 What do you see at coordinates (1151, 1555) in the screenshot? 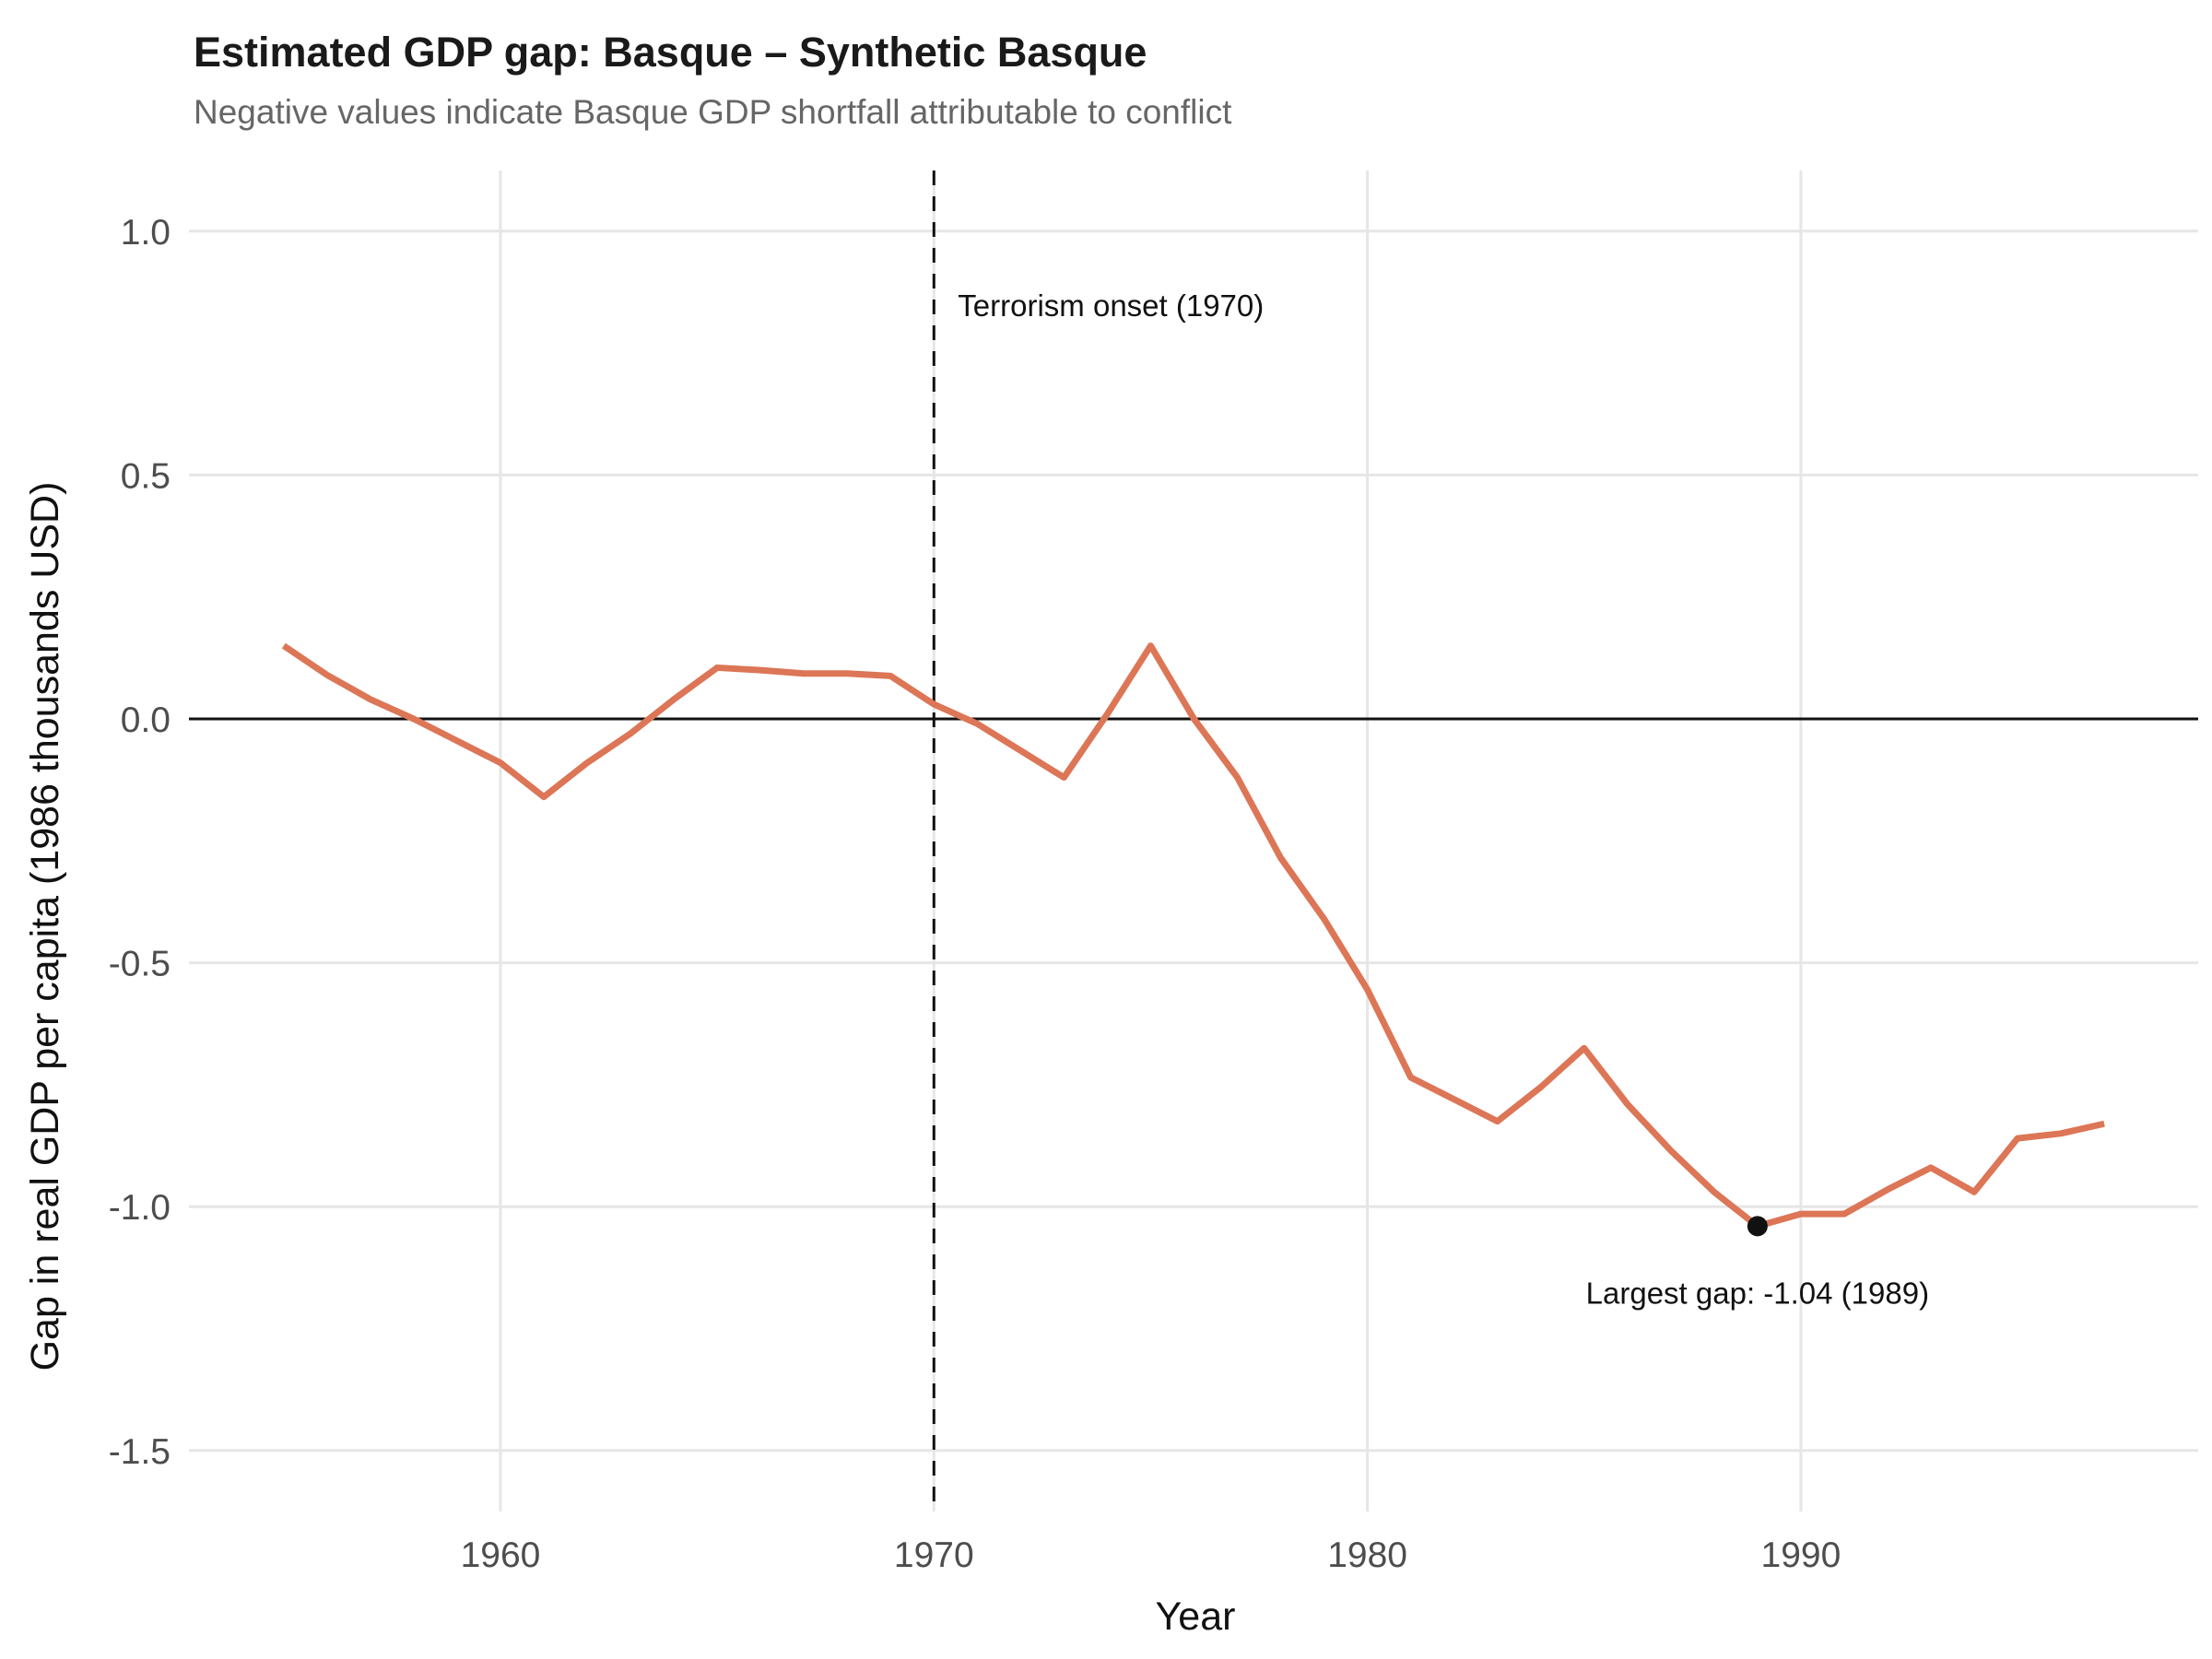
I see `x-axis-ticks: 1960 1970 1980 1990` at bounding box center [1151, 1555].